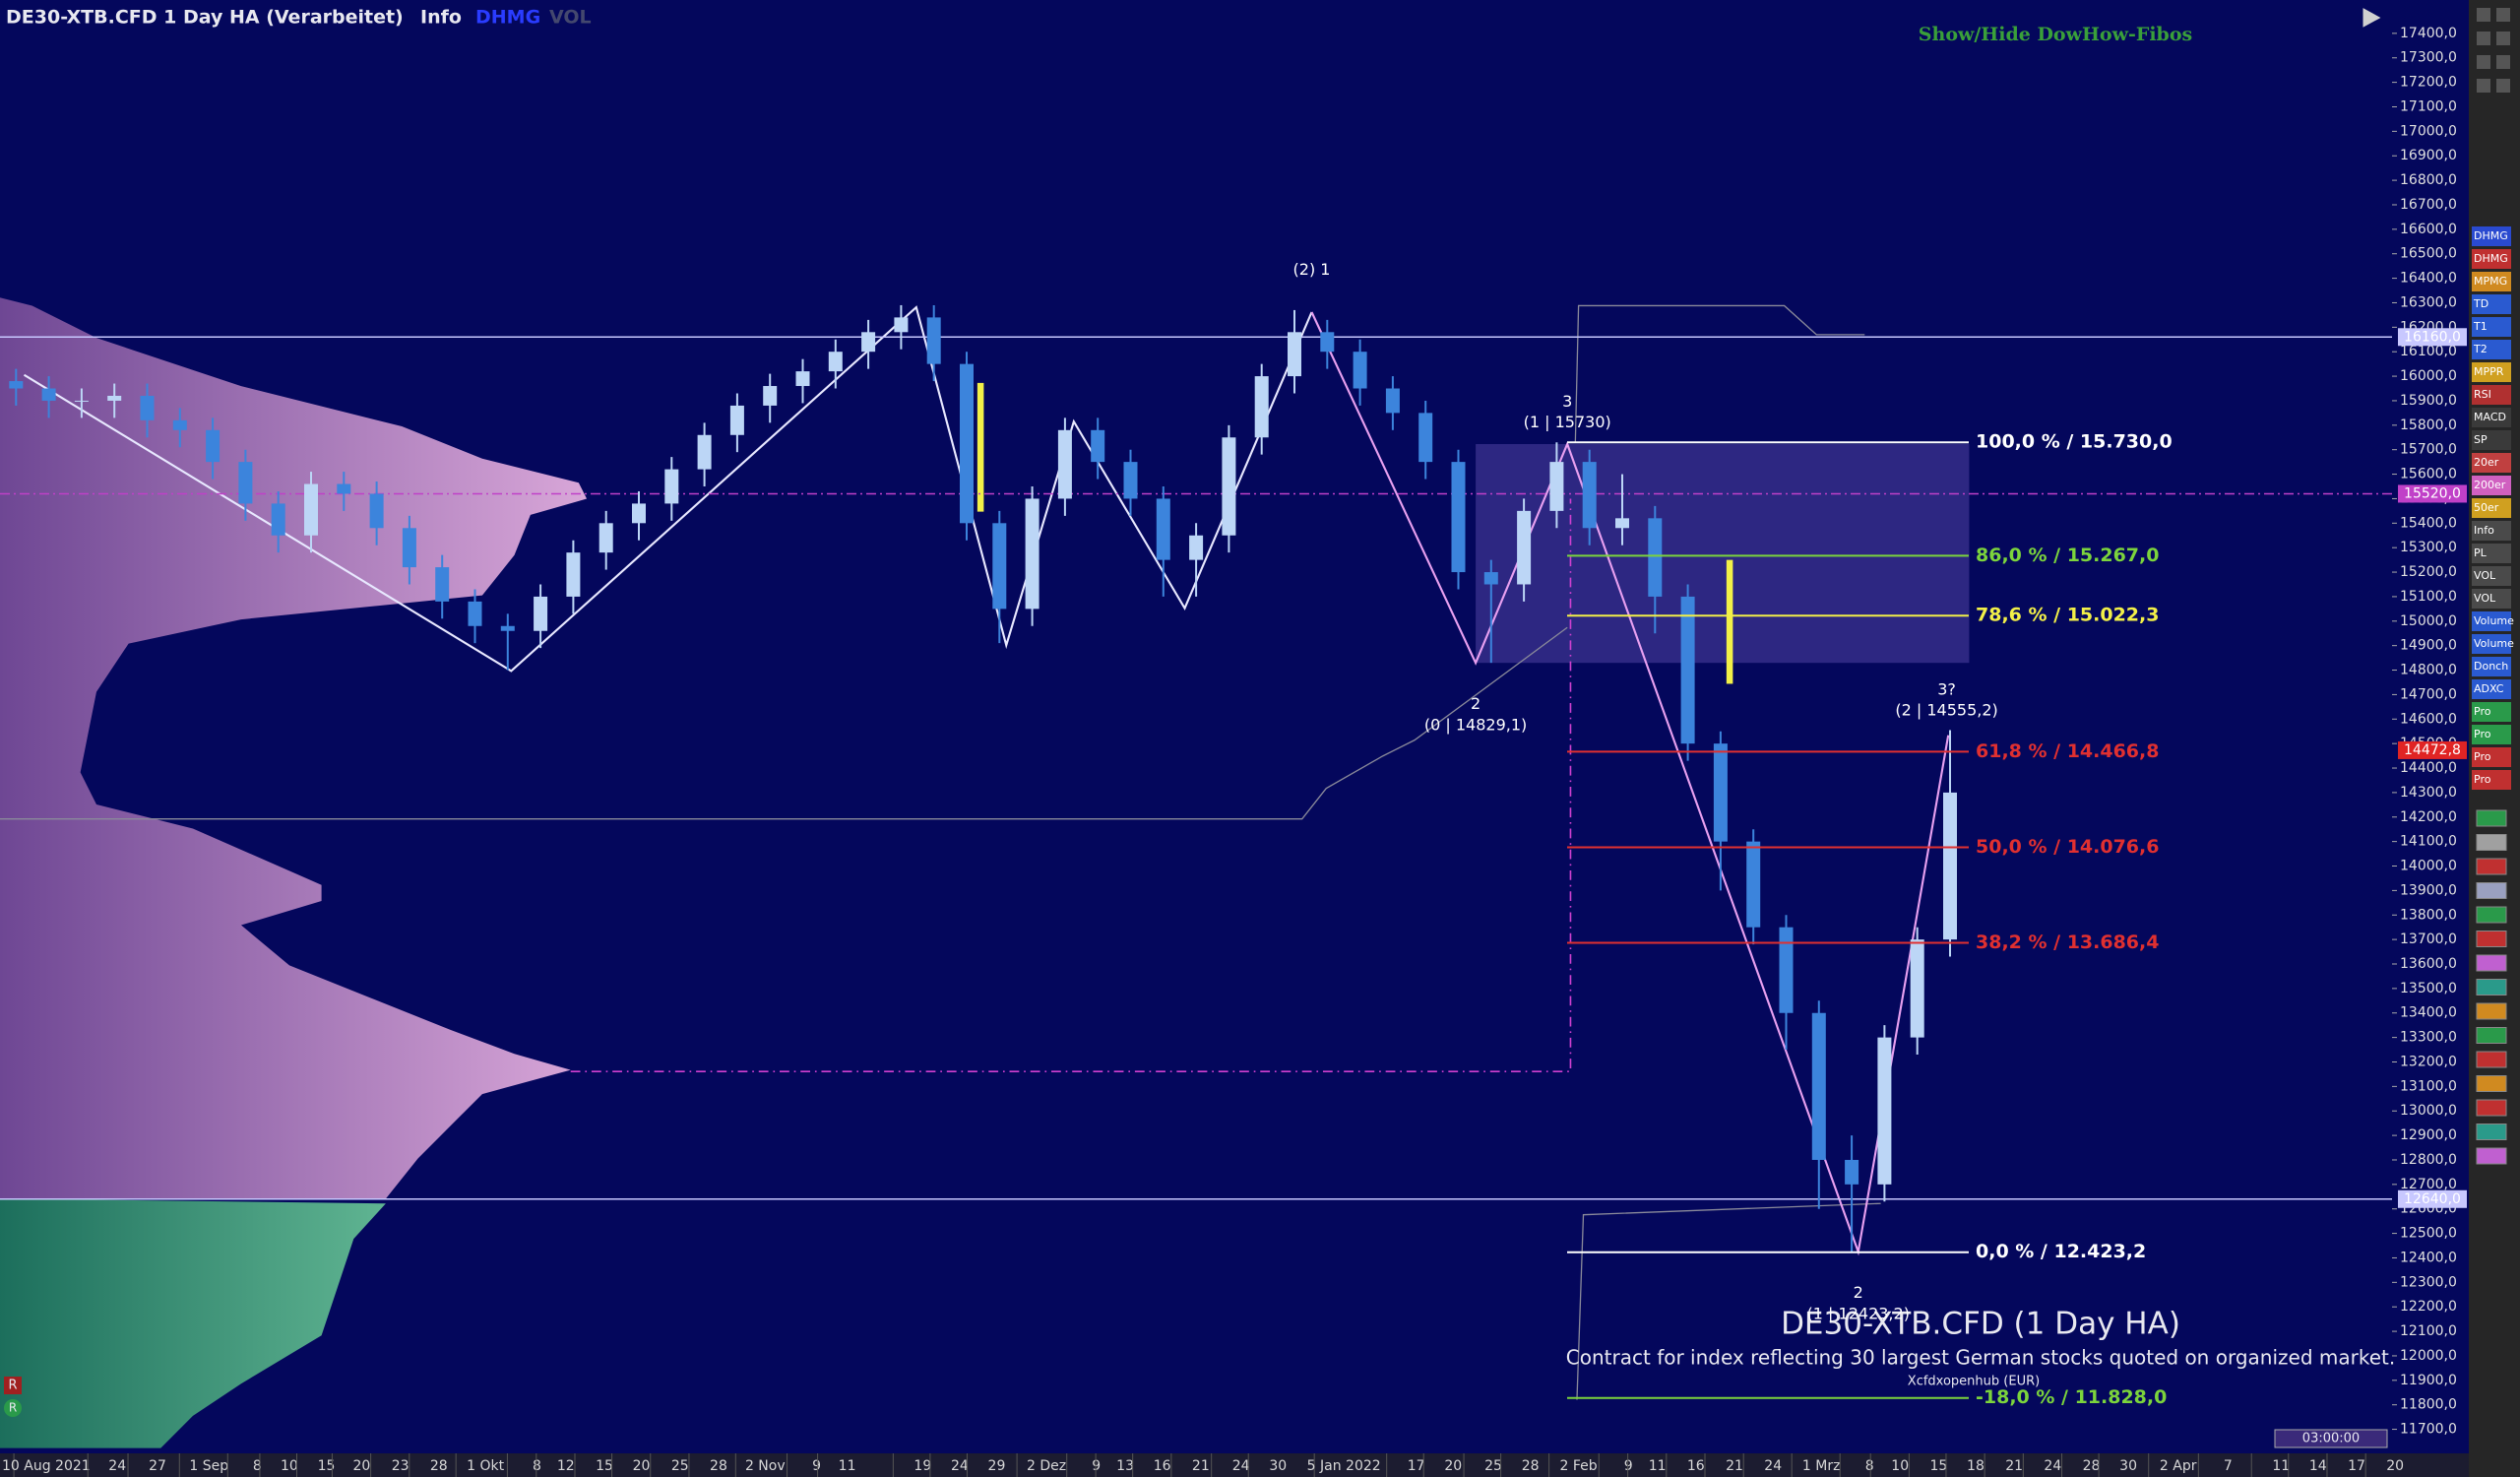 This screenshot has width=2520, height=1477. I want to click on y-tick-label: 12700,0, so click(2428, 1184).